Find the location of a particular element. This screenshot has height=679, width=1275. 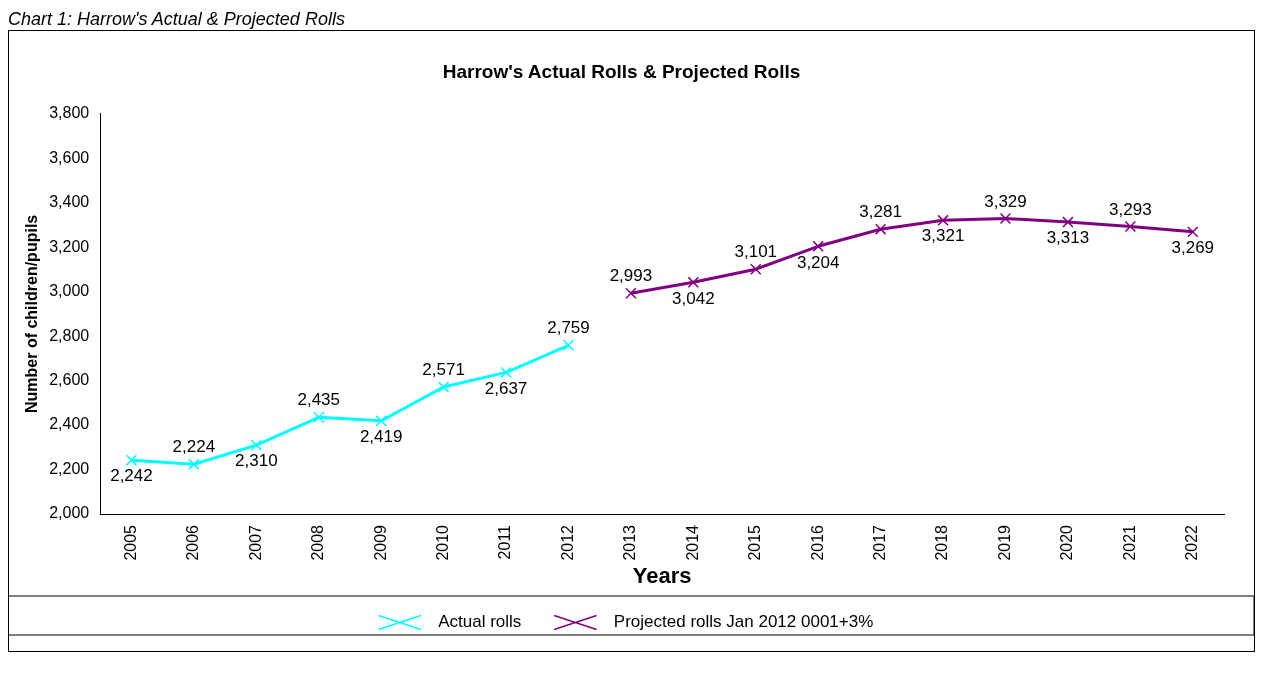

y-tick-label: 3,400 is located at coordinates (69, 202).